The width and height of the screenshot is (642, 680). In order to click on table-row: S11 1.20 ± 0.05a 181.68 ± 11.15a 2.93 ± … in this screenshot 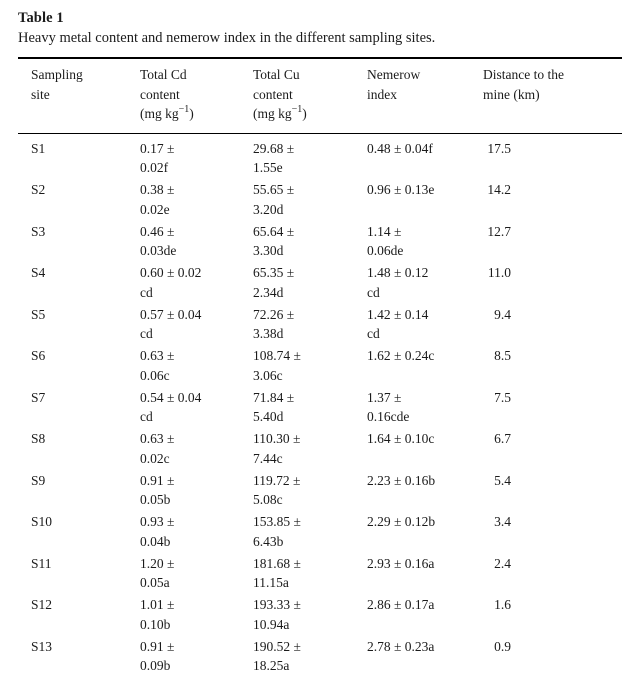, I will do `click(320, 575)`.